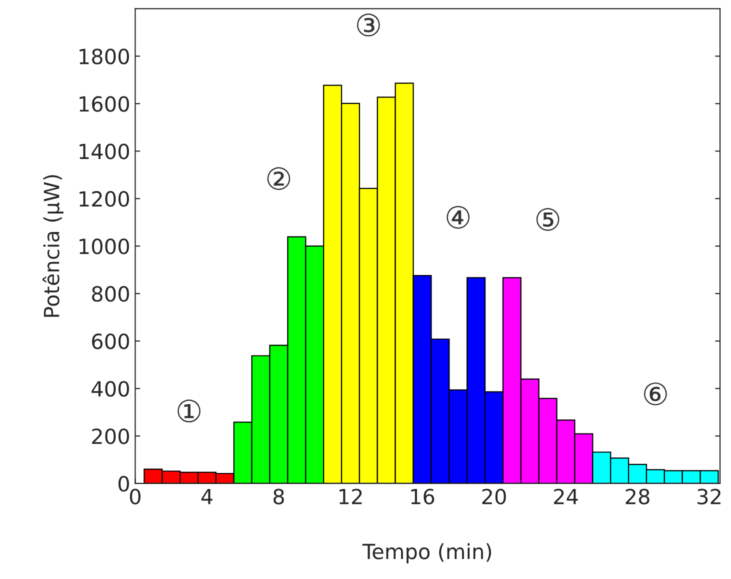 The width and height of the screenshot is (731, 579). Describe the element at coordinates (104, 152) in the screenshot. I see `y-tick-label: 1400` at that location.